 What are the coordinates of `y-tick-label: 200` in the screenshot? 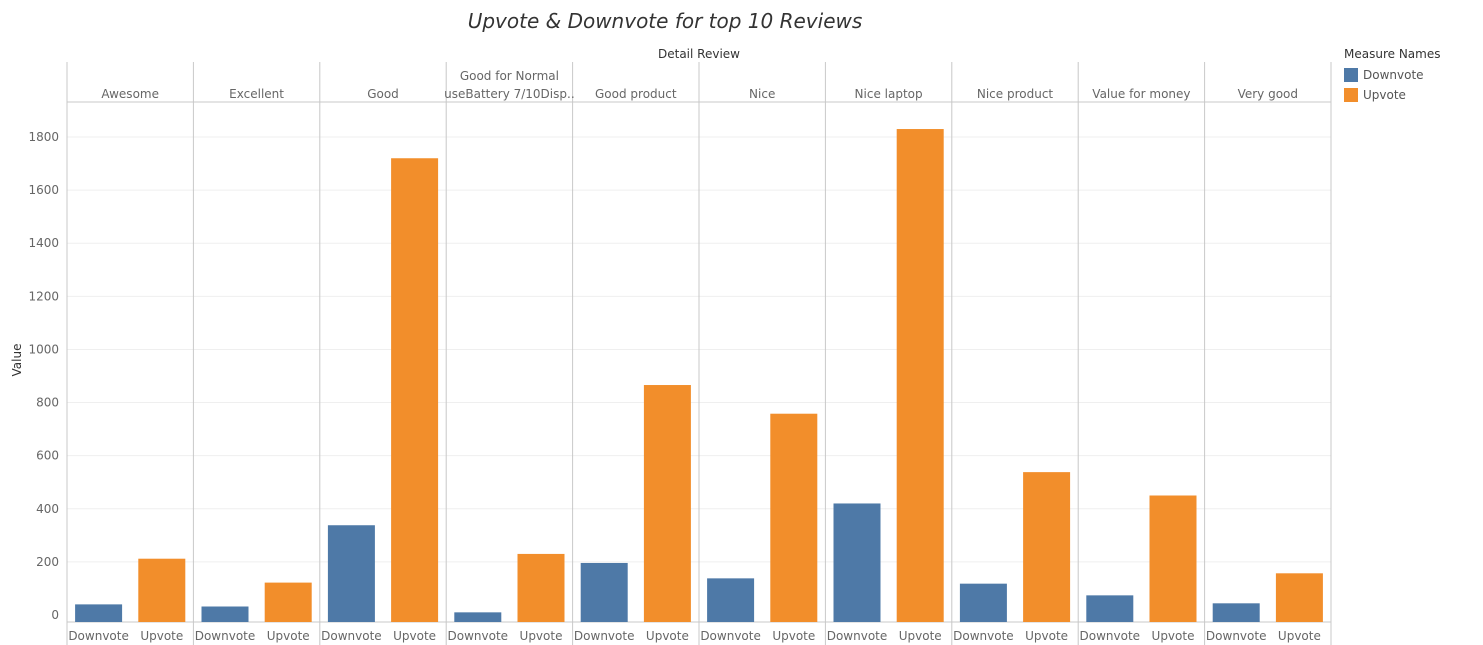 It's located at (47, 562).